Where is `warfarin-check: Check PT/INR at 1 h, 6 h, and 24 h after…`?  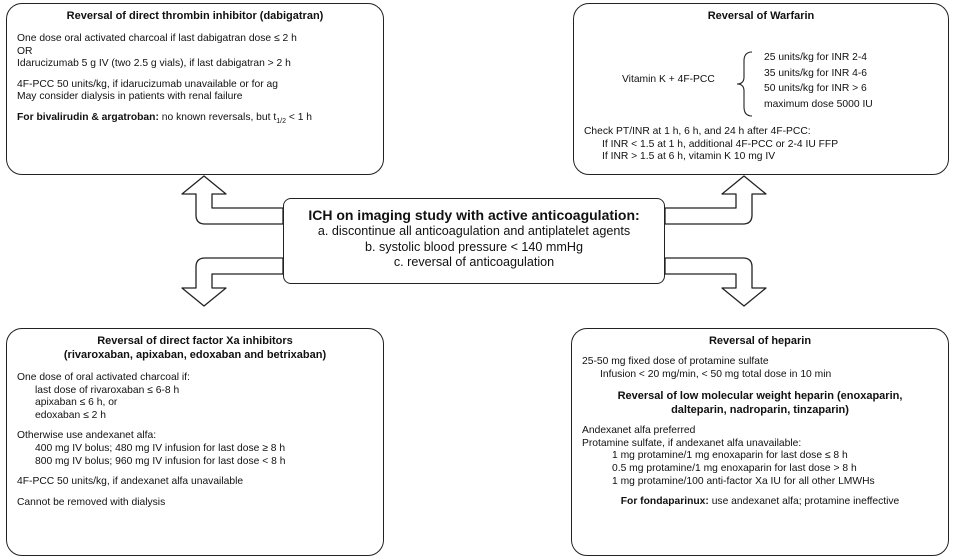
warfarin-check: Check PT/INR at 1 h, 6 h, and 24 h after… is located at coordinates (697, 131).